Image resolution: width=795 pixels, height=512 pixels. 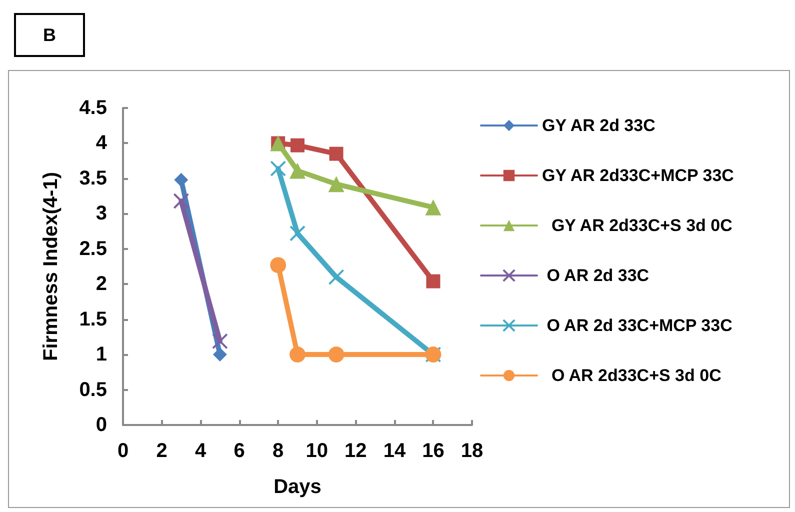 I want to click on x-tick-label: 4, so click(x=200, y=451).